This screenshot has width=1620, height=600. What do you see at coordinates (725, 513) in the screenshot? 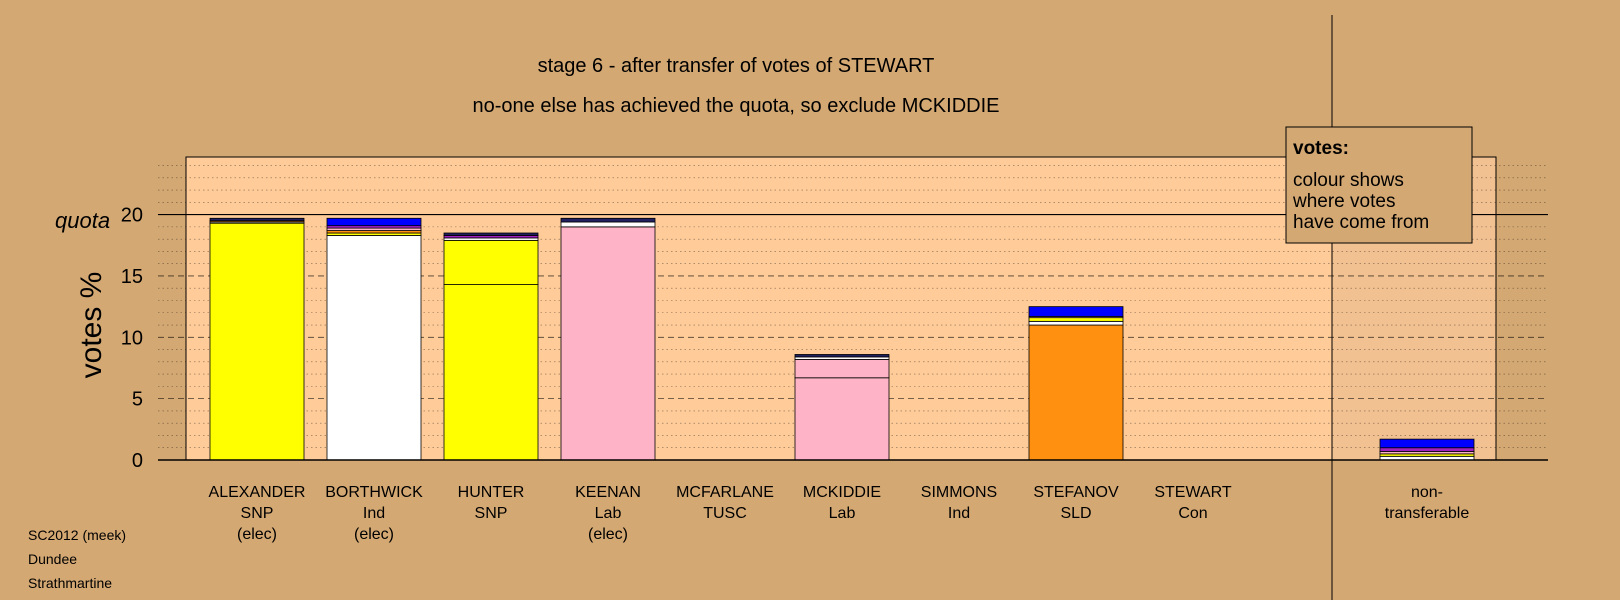
I see `x-label-mcfarlane: TUSC` at bounding box center [725, 513].